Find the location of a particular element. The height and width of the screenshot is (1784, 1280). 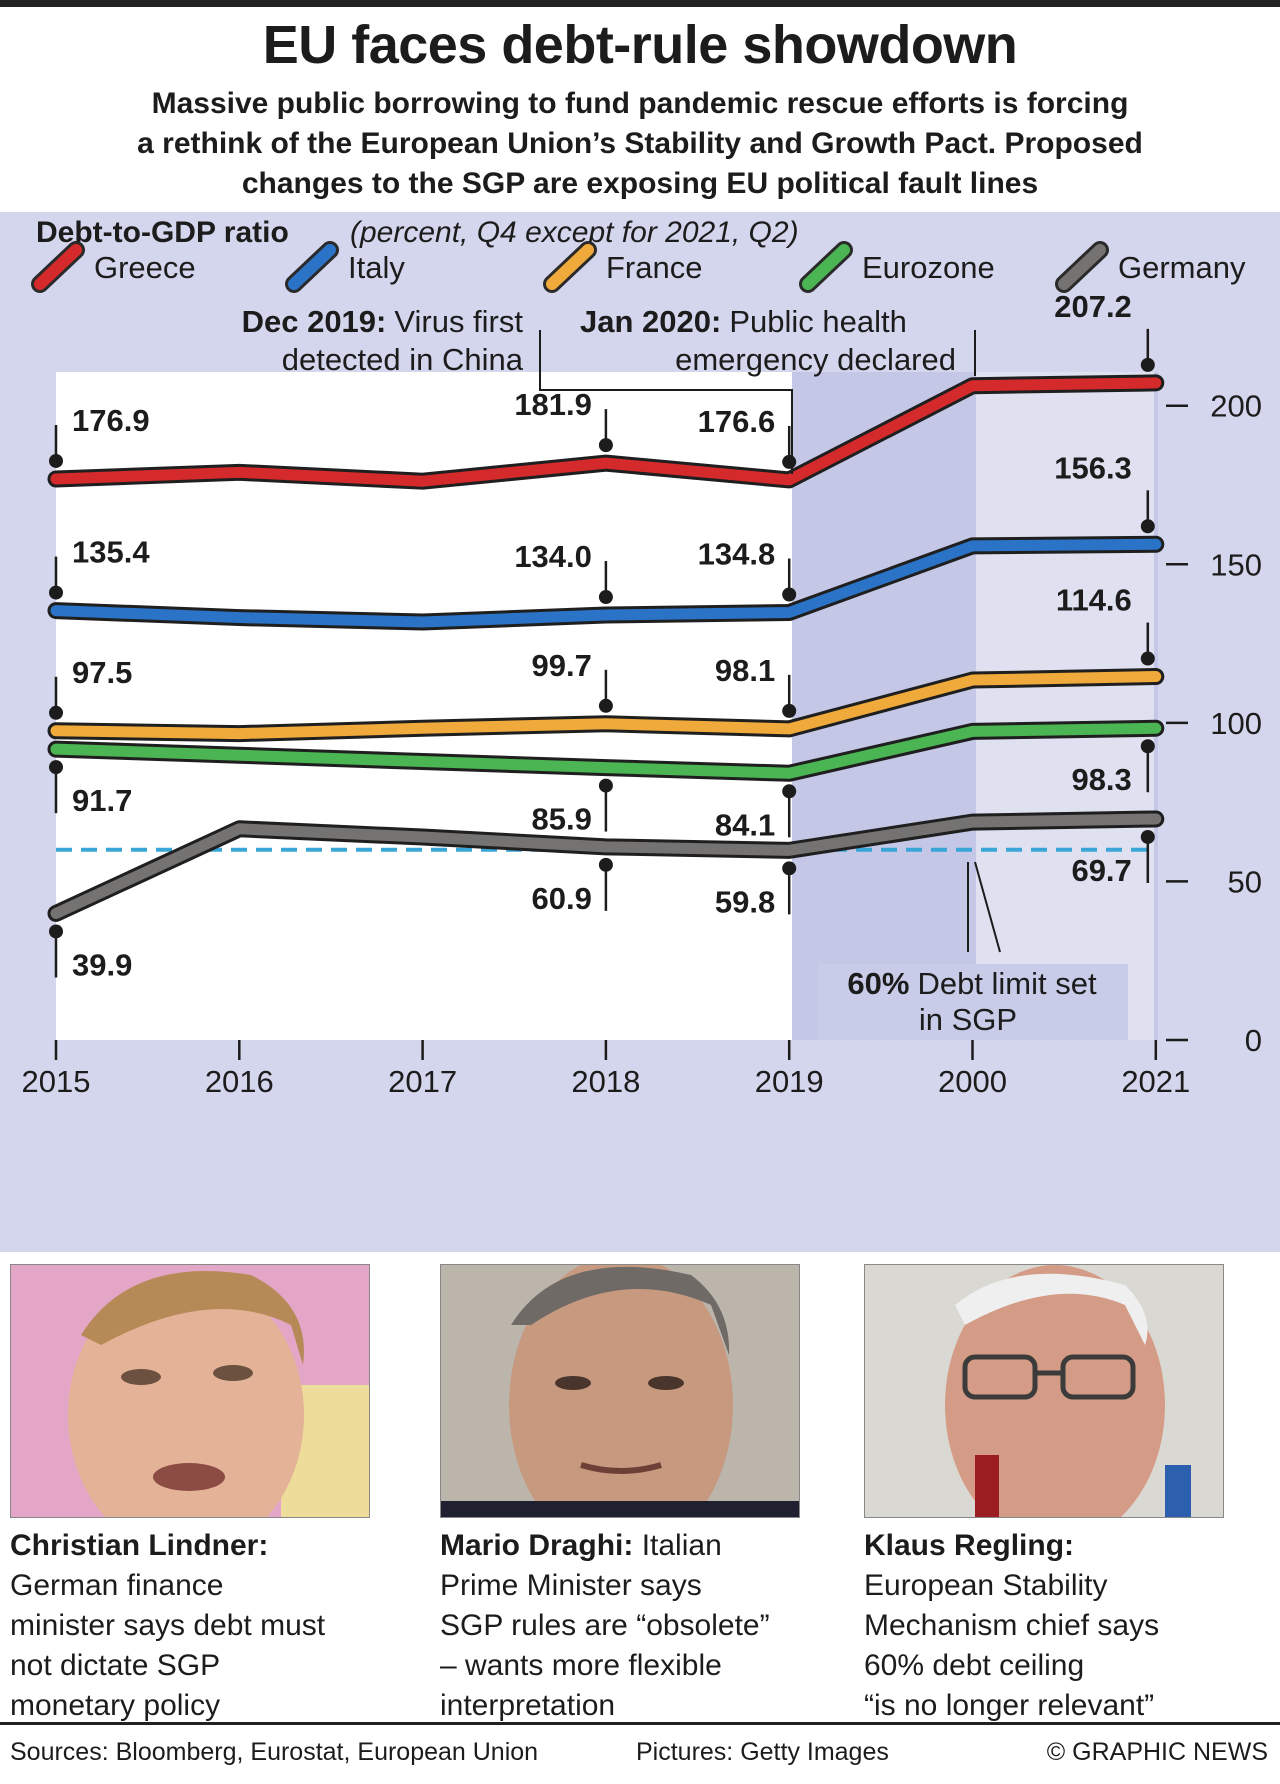

annotation-dec-2019: Dec 2019: Virus first detected in China is located at coordinates (517, 389).